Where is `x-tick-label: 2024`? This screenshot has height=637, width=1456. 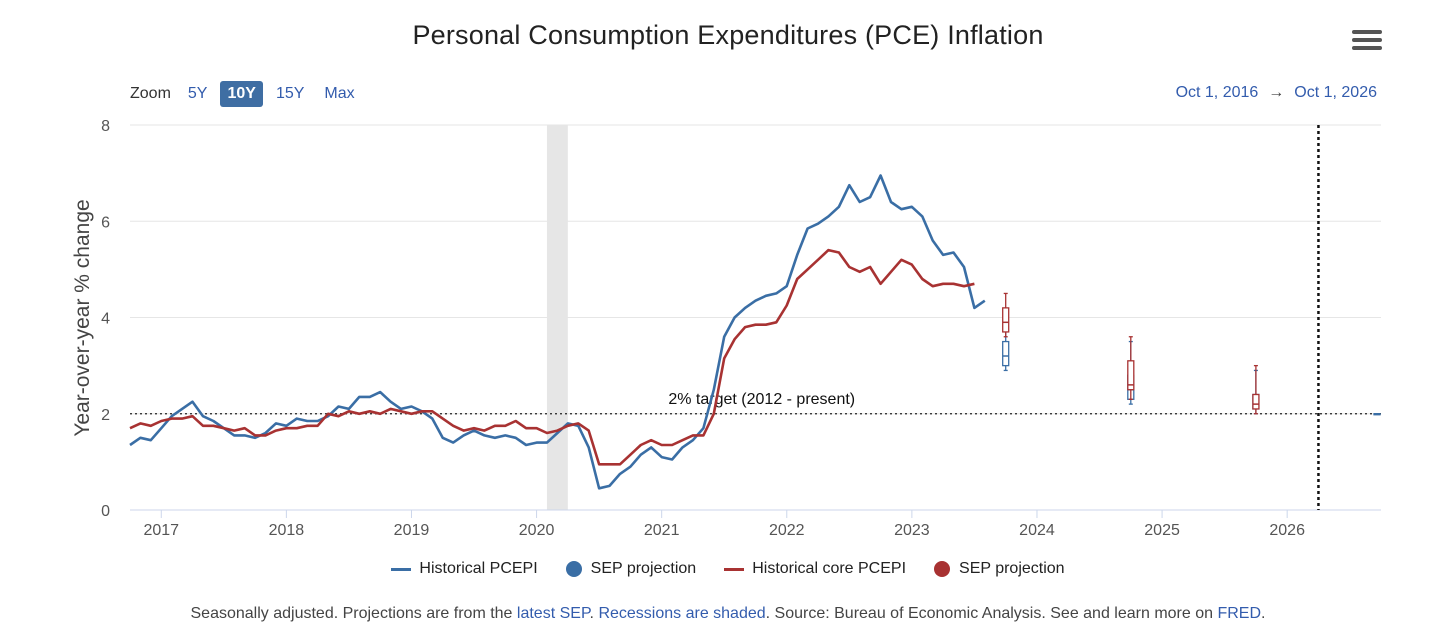 x-tick-label: 2024 is located at coordinates (1037, 530).